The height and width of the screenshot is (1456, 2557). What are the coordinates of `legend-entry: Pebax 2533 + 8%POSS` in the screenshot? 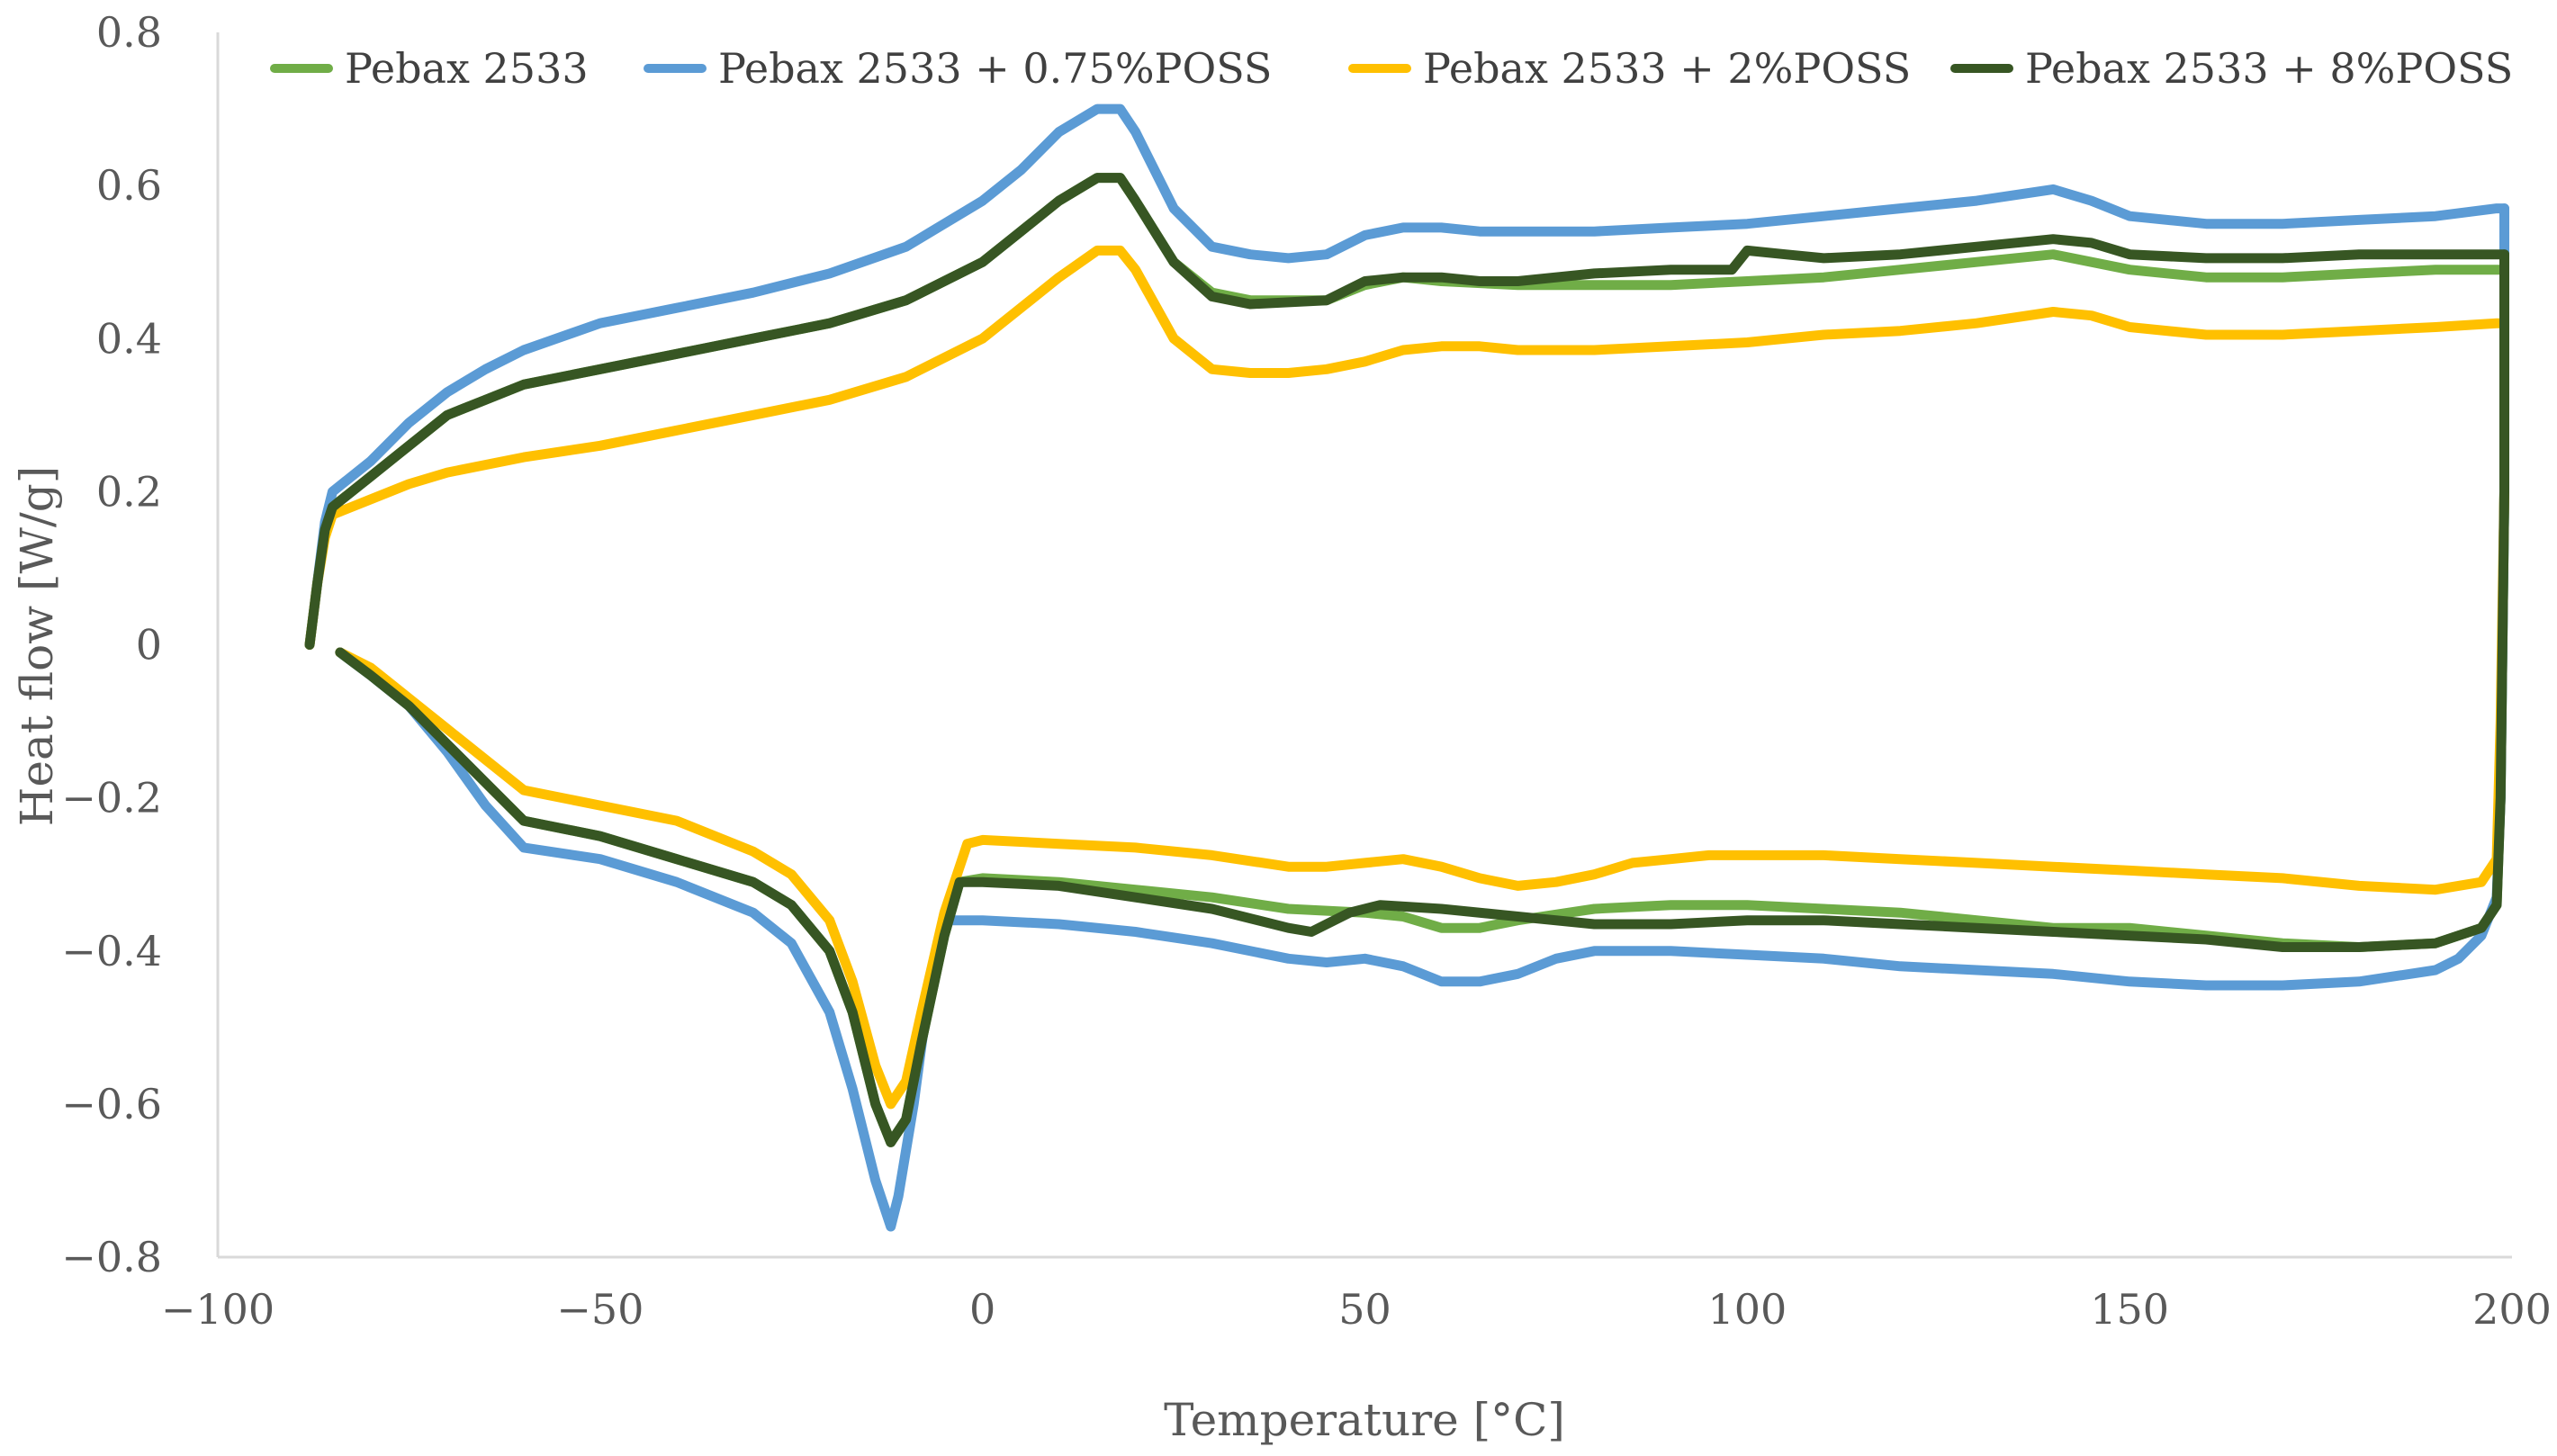 It's located at (2231, 68).